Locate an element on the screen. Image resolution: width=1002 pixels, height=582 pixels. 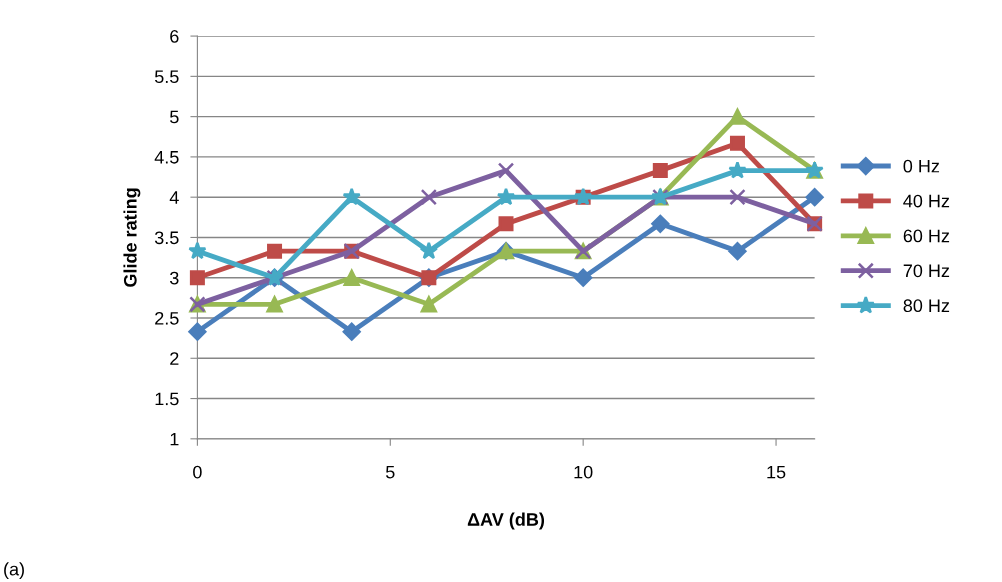
x-axis-title: ΔAV (dB) is located at coordinates (506, 521).